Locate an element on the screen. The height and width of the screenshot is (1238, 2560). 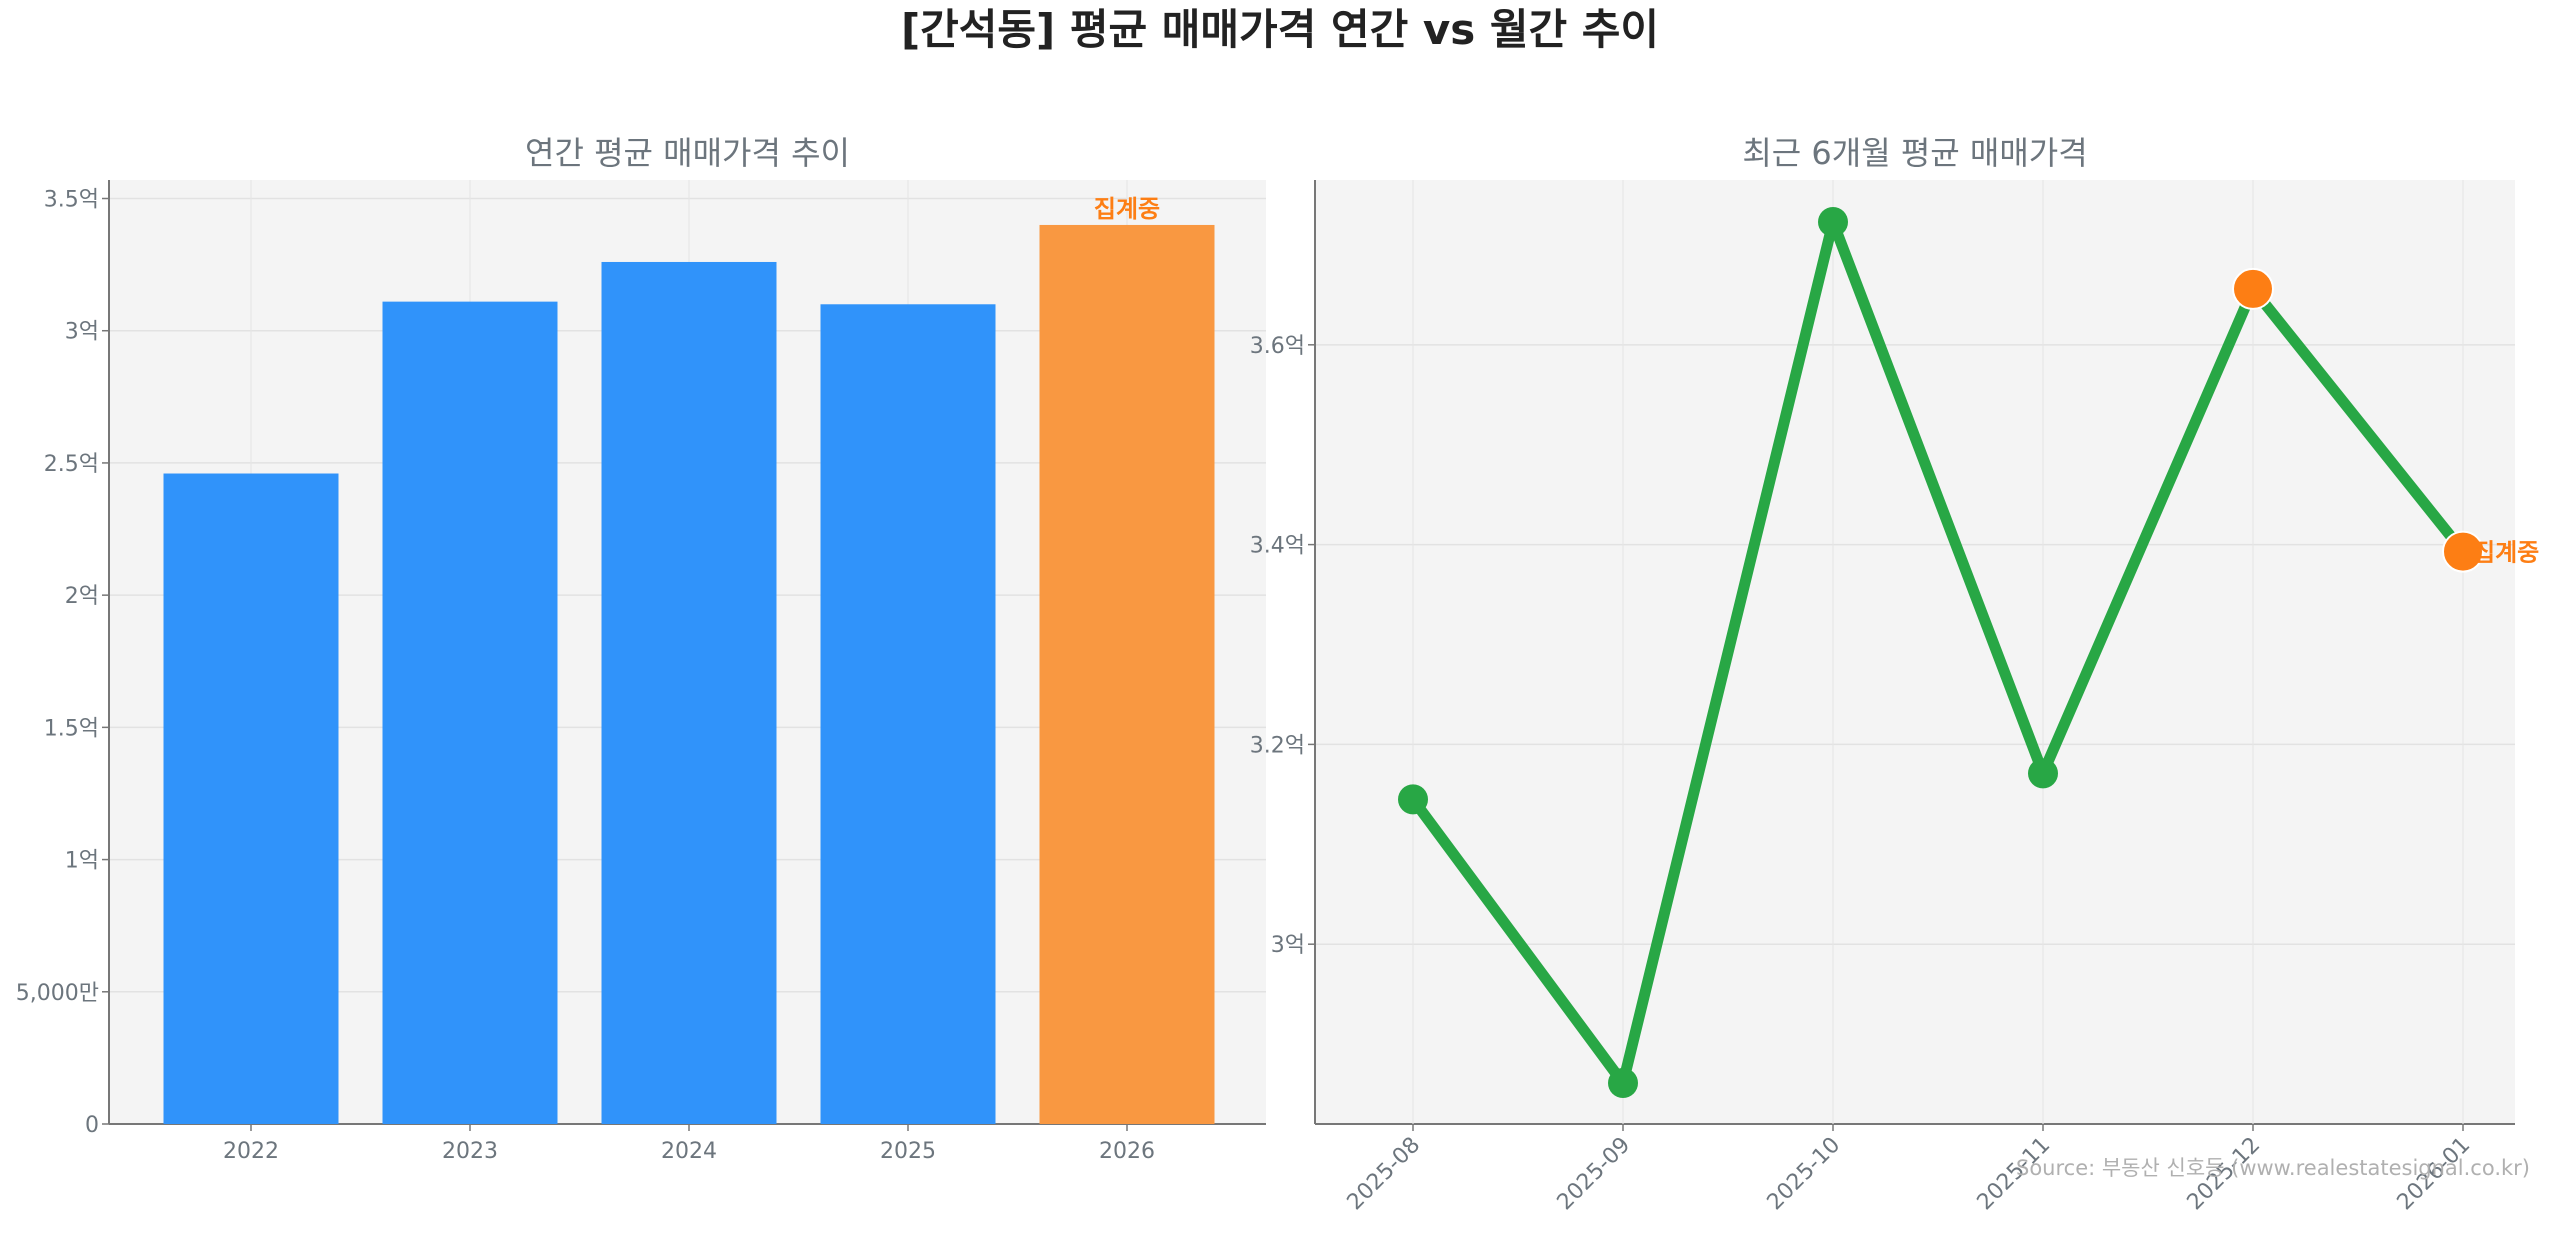
x-tick-label: 2026 is located at coordinates (1127, 1151).